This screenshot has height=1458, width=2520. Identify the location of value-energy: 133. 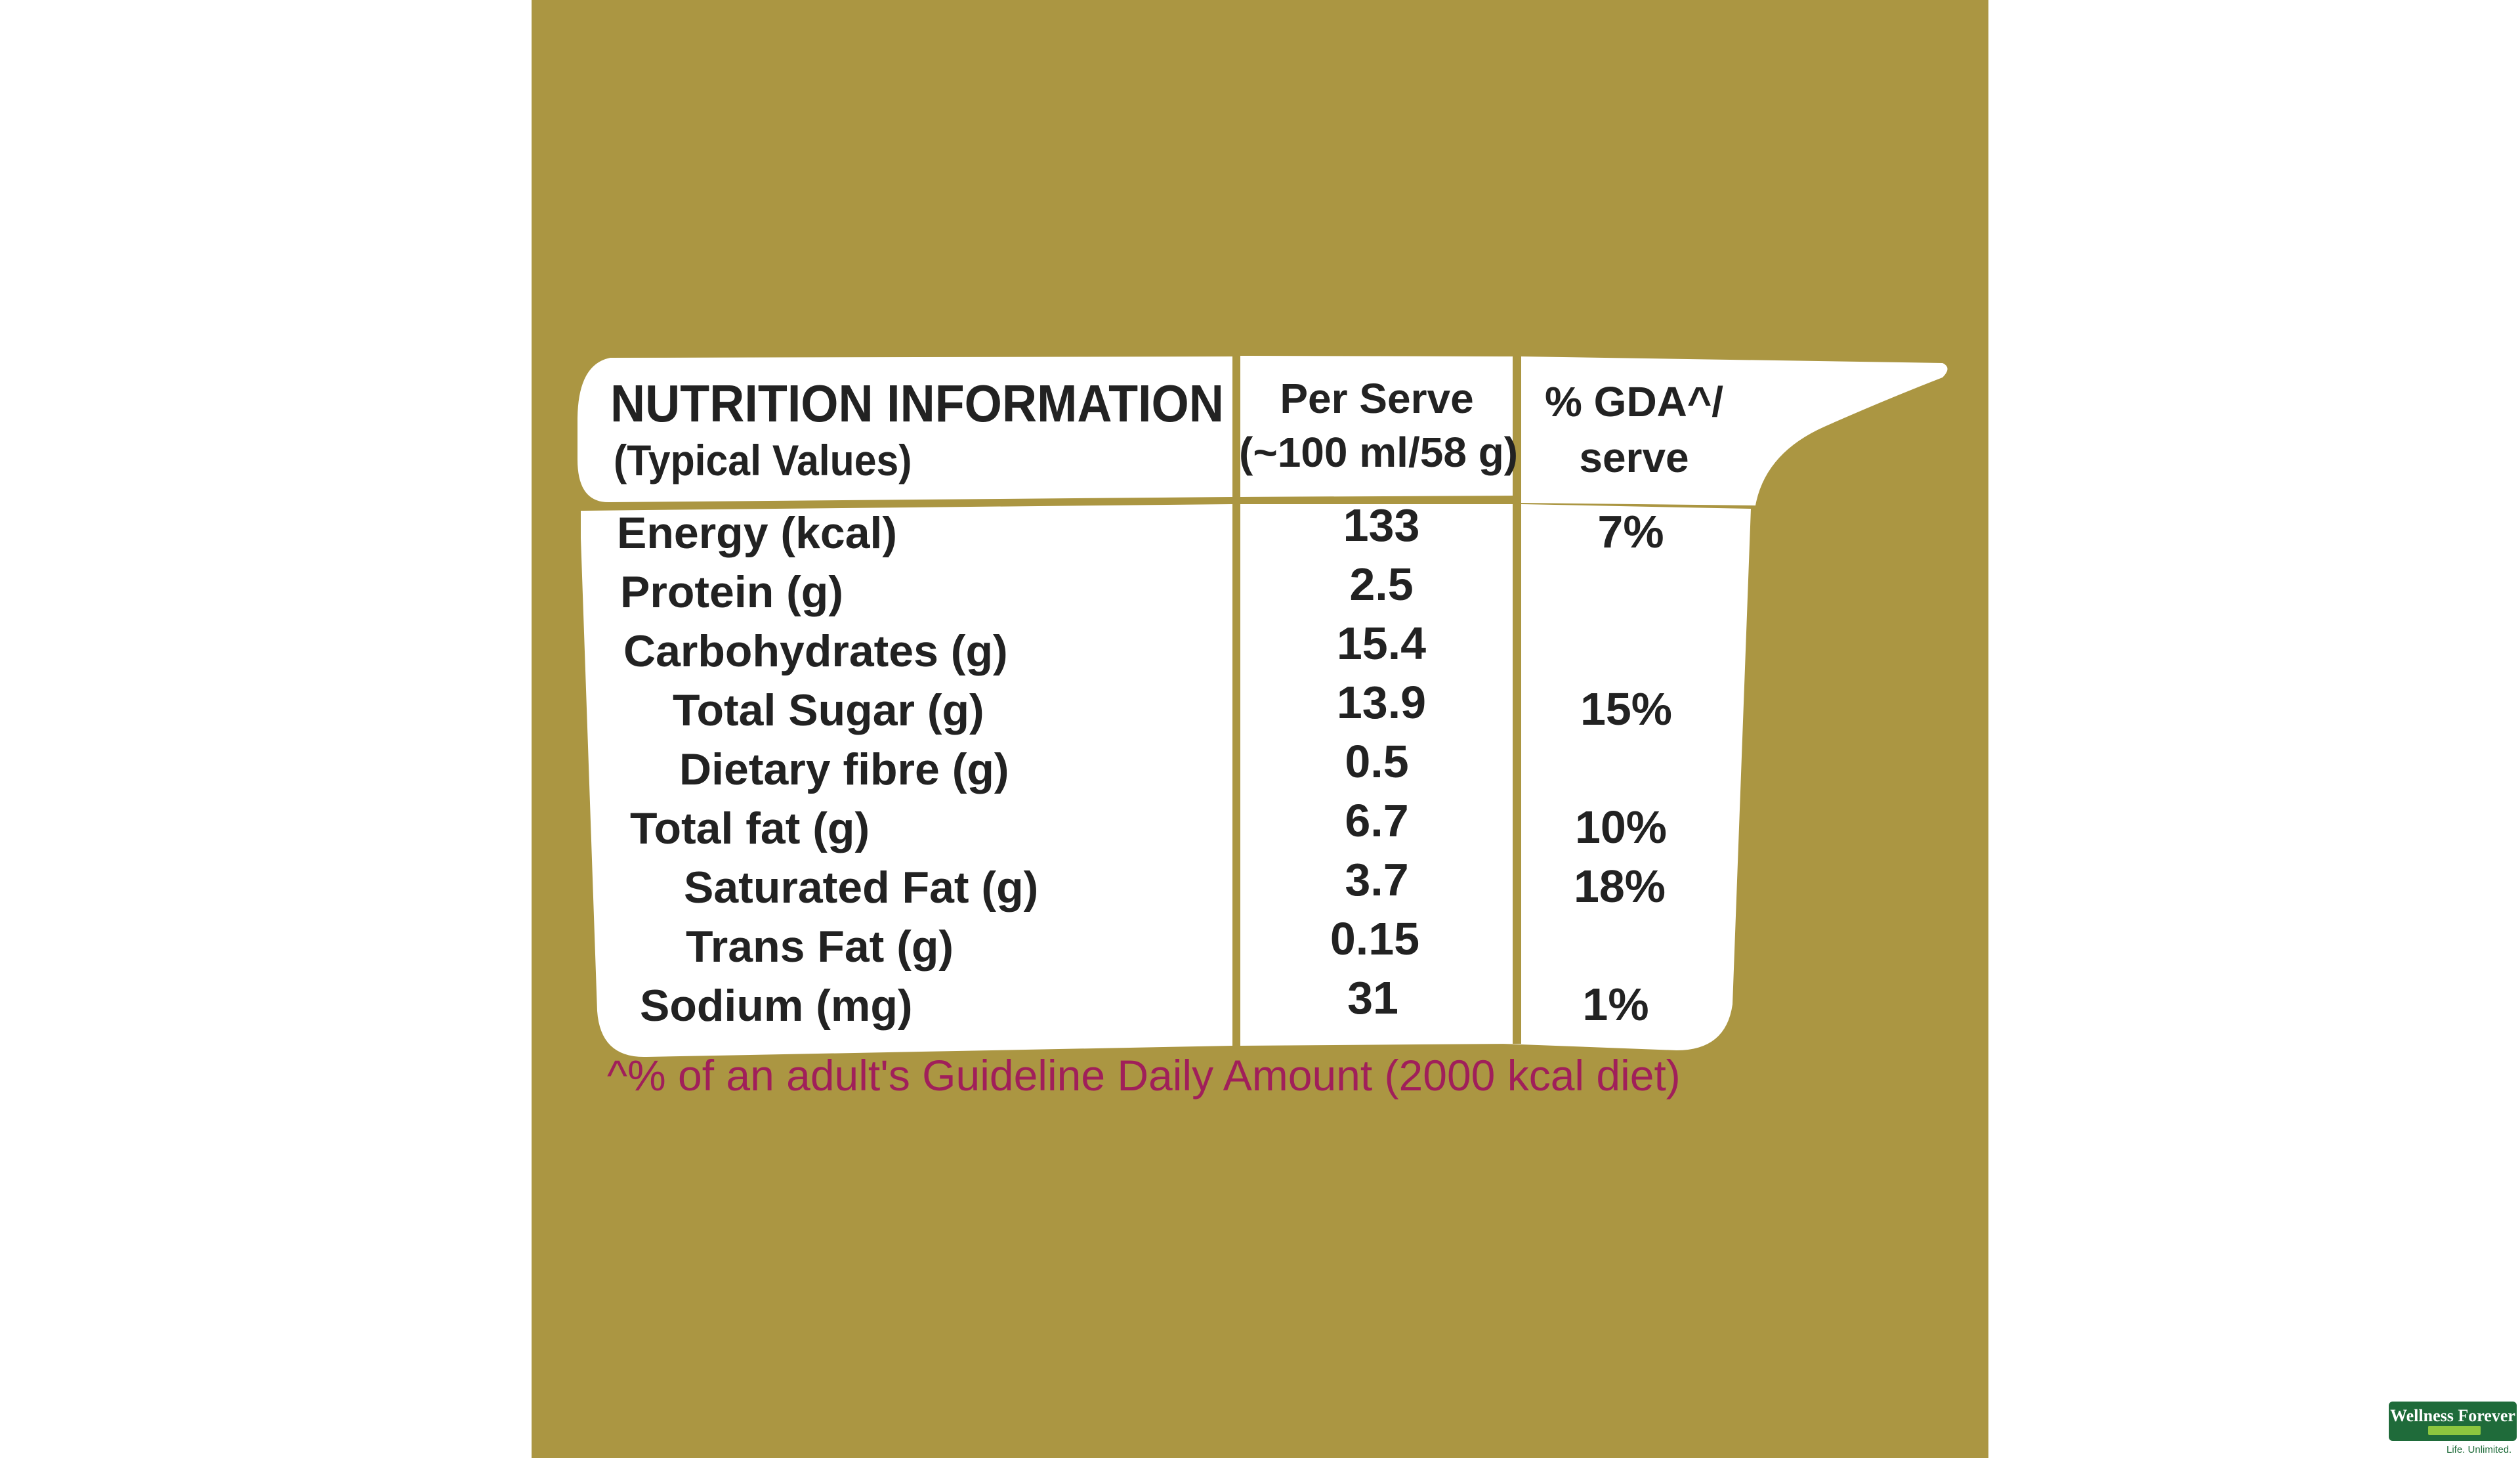
(1381, 525).